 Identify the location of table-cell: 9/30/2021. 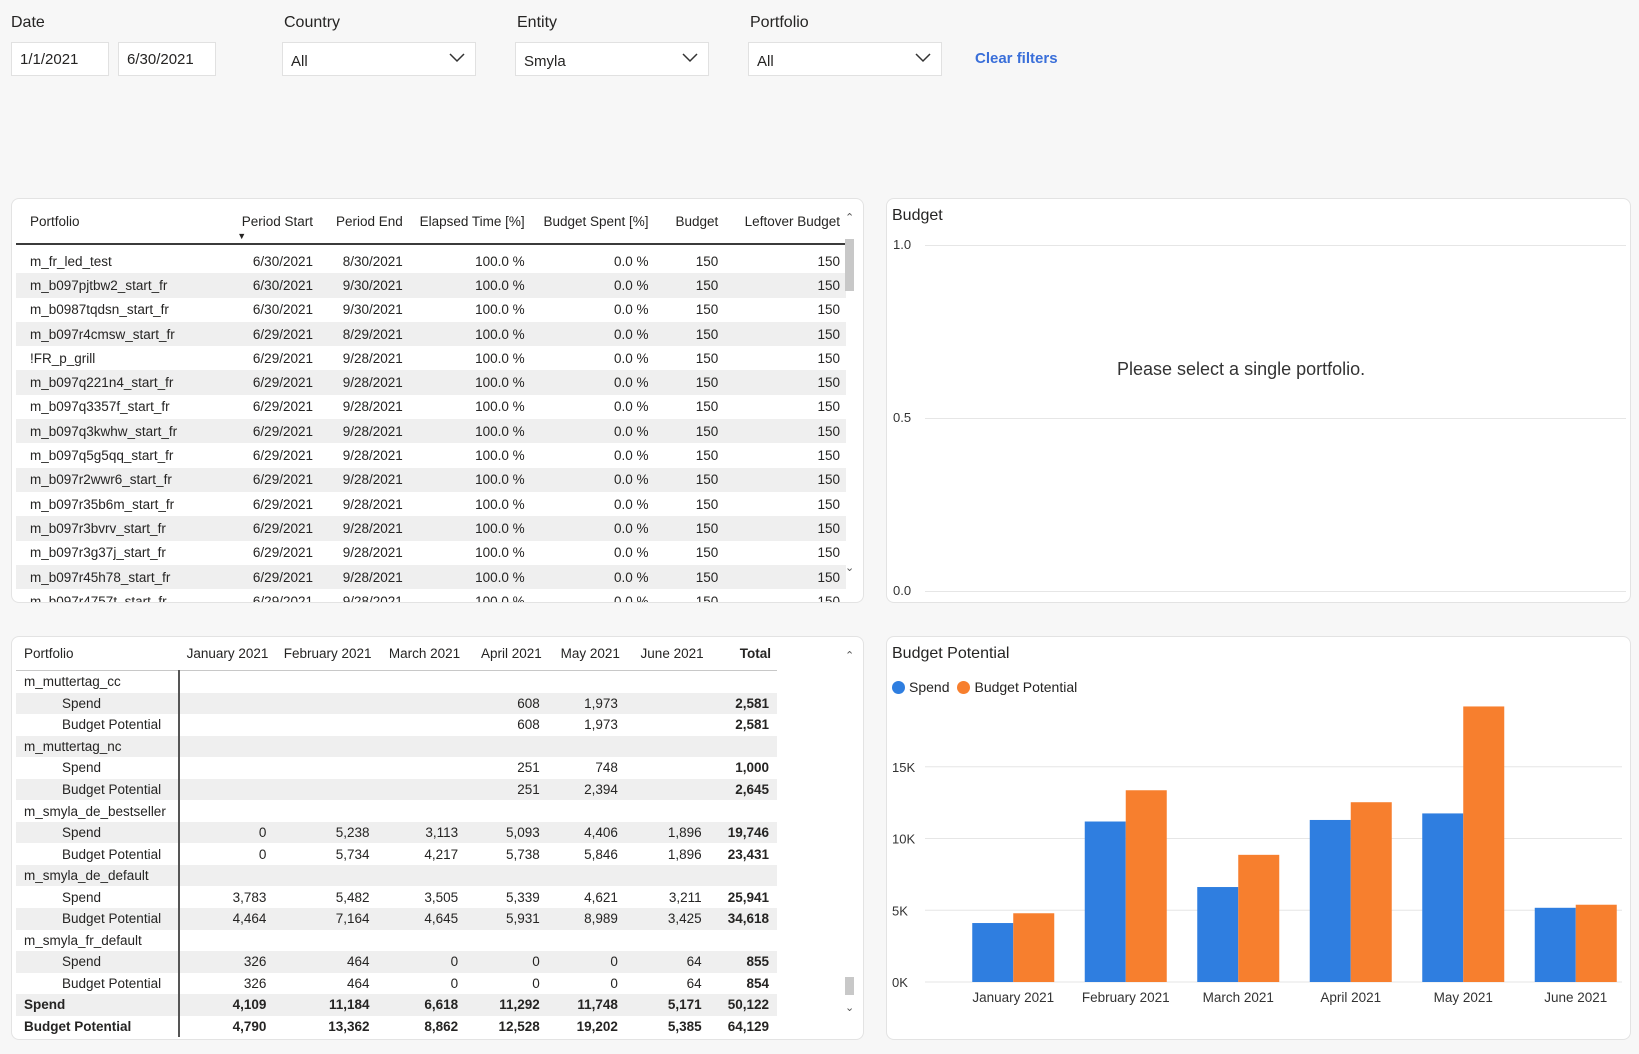
(372, 310).